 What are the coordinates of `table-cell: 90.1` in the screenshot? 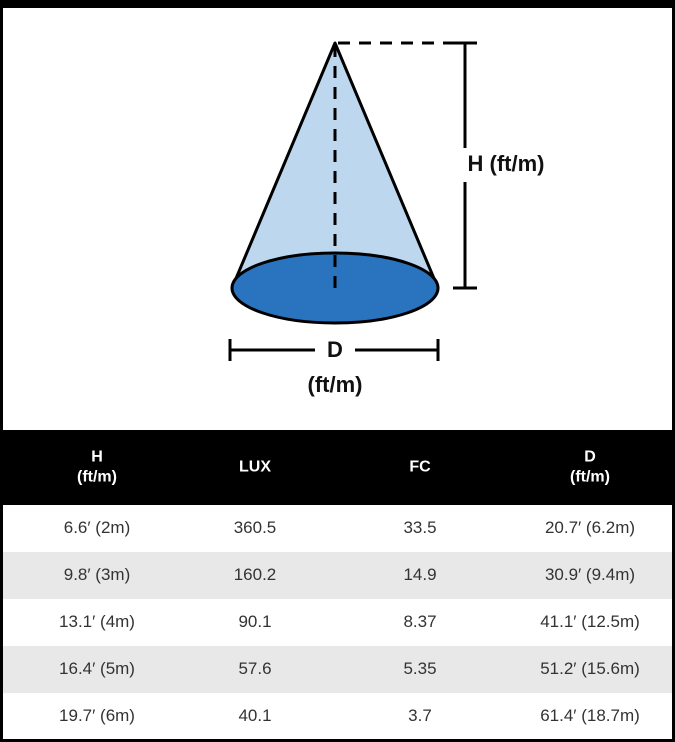 It's located at (254, 621).